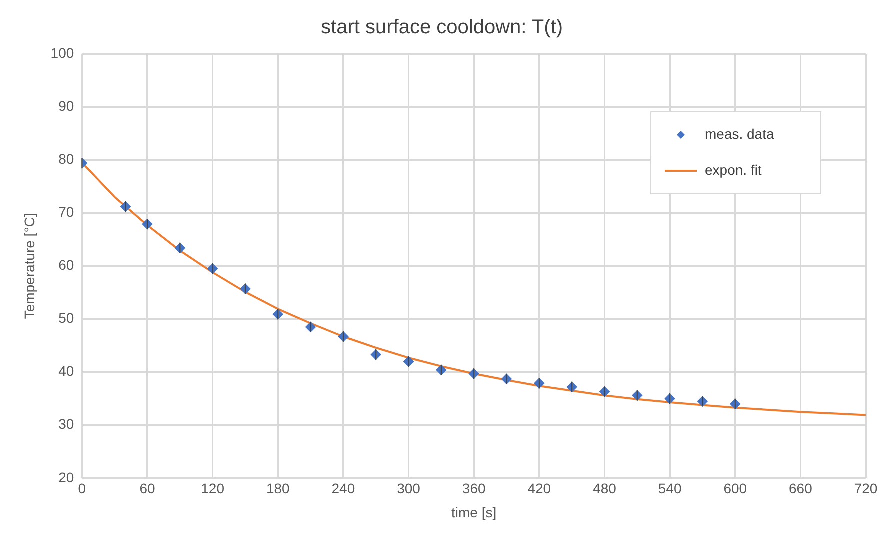 The width and height of the screenshot is (890, 538). What do you see at coordinates (66, 318) in the screenshot?
I see `y-tick-label: 50` at bounding box center [66, 318].